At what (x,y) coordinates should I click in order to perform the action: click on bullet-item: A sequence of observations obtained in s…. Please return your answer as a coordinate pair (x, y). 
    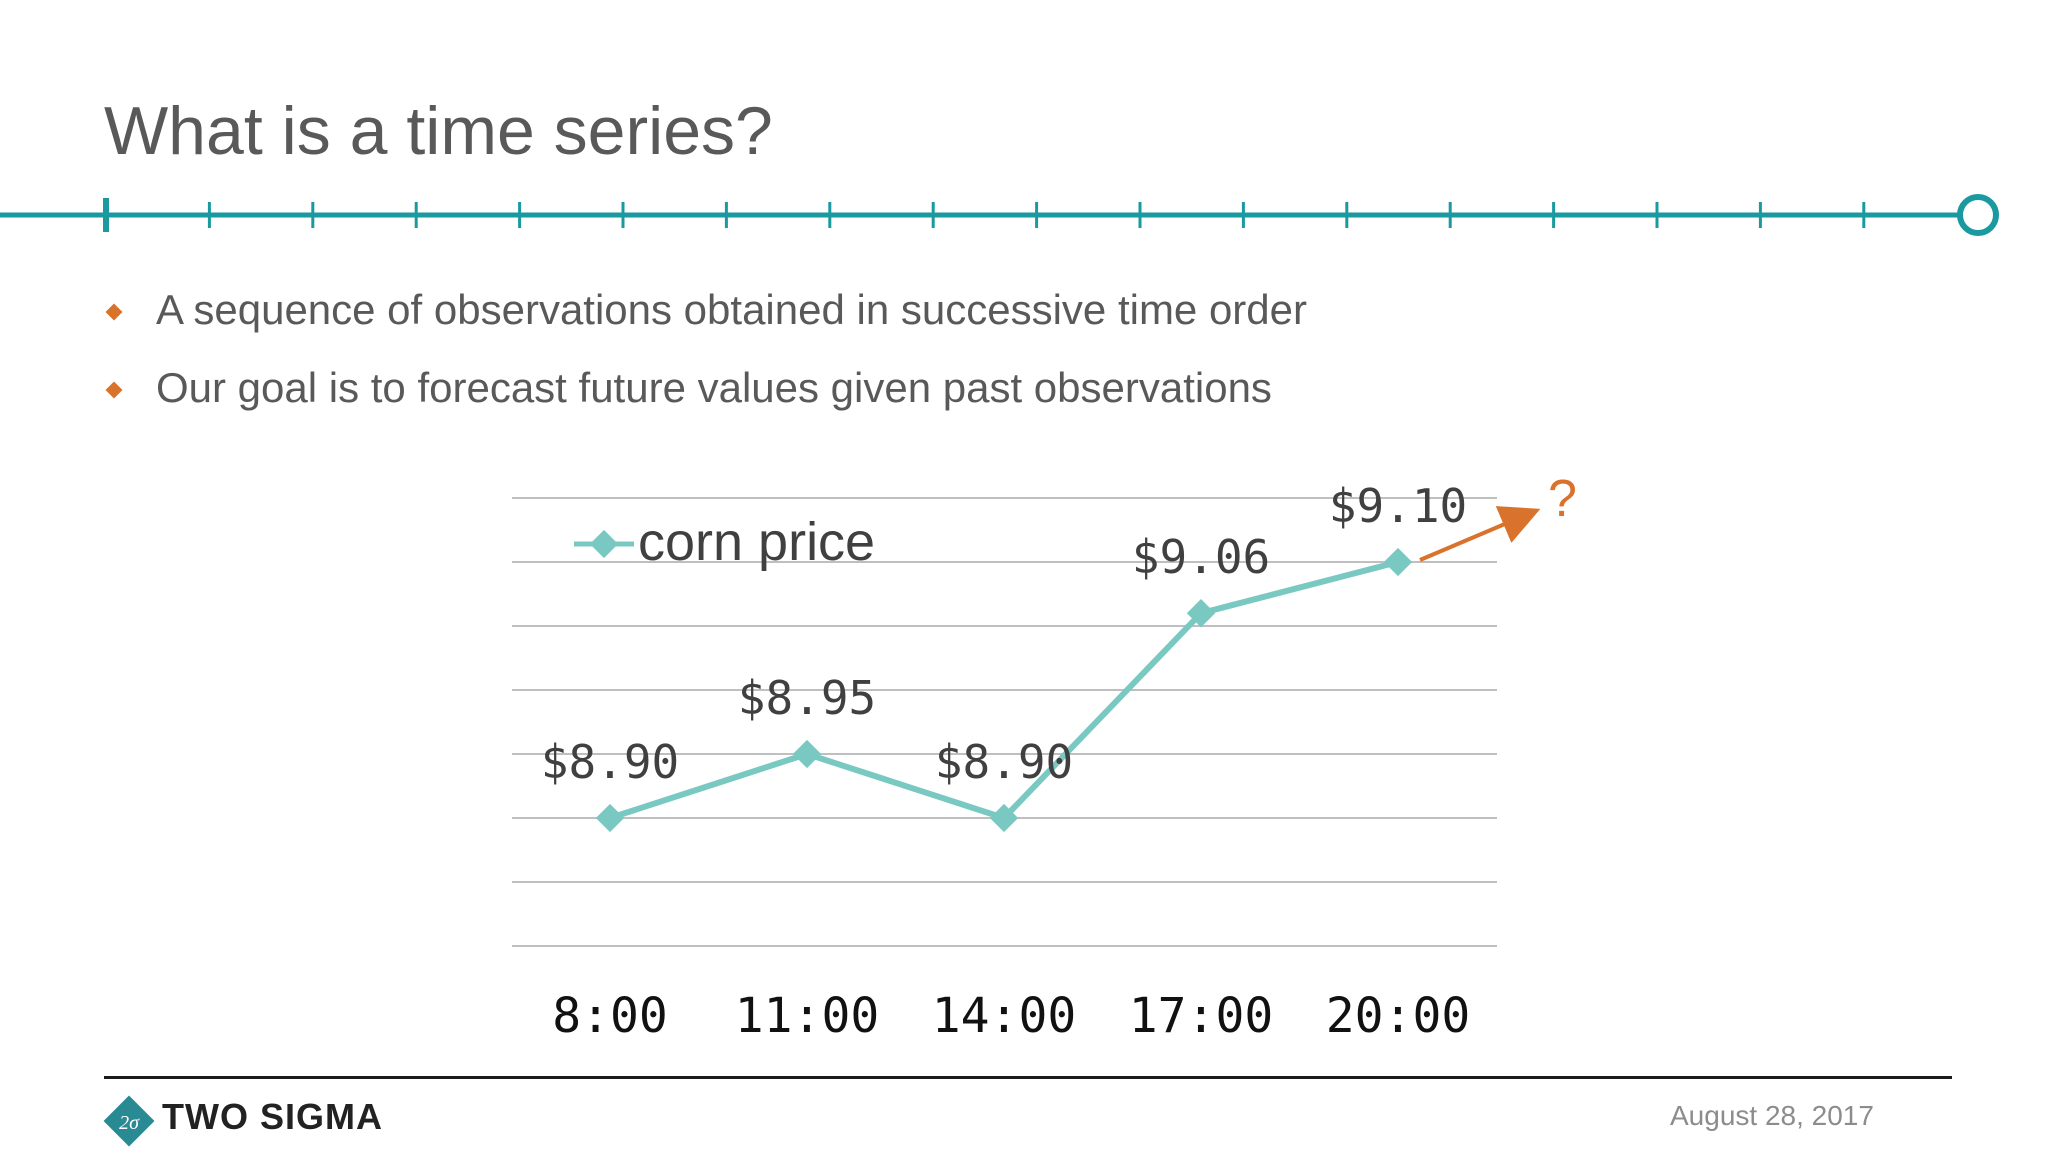
    Looking at the image, I should click on (703, 319).